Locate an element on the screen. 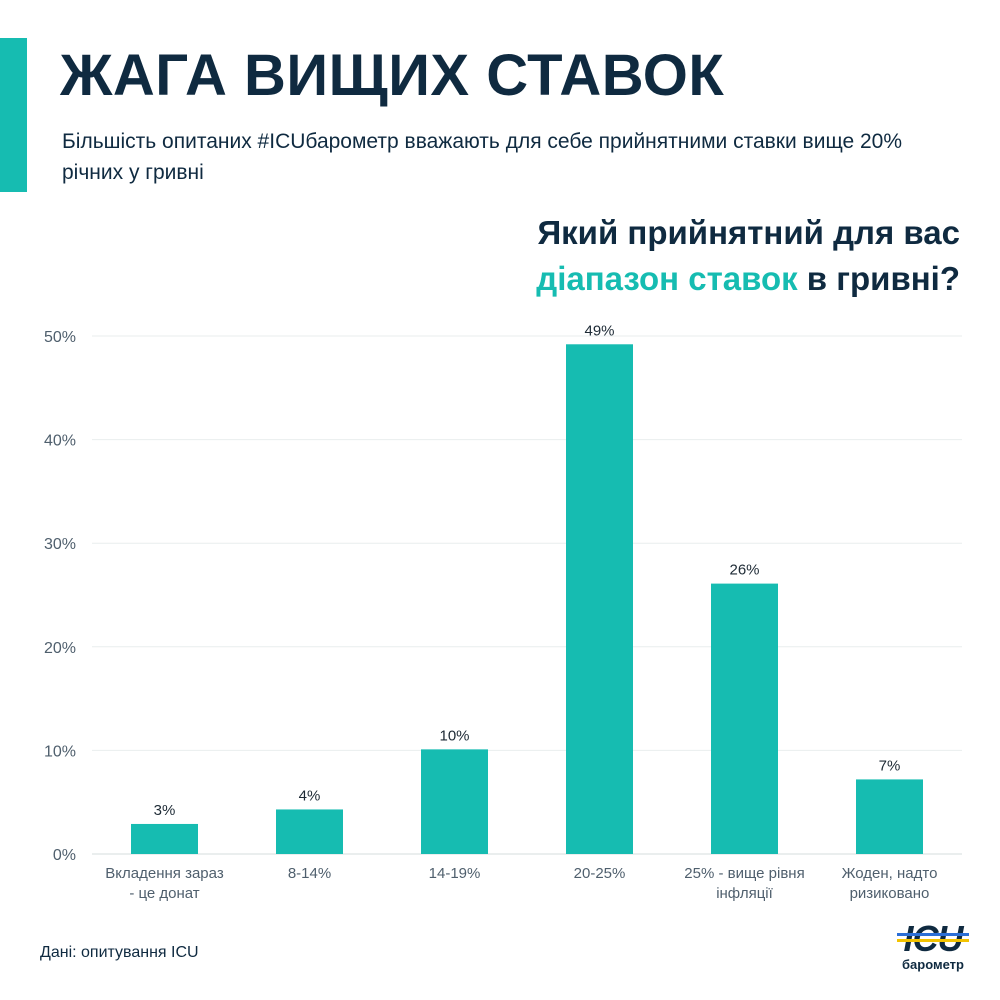  page-title: ЖАГА ВИЩИХ СТАВОК is located at coordinates (392, 75).